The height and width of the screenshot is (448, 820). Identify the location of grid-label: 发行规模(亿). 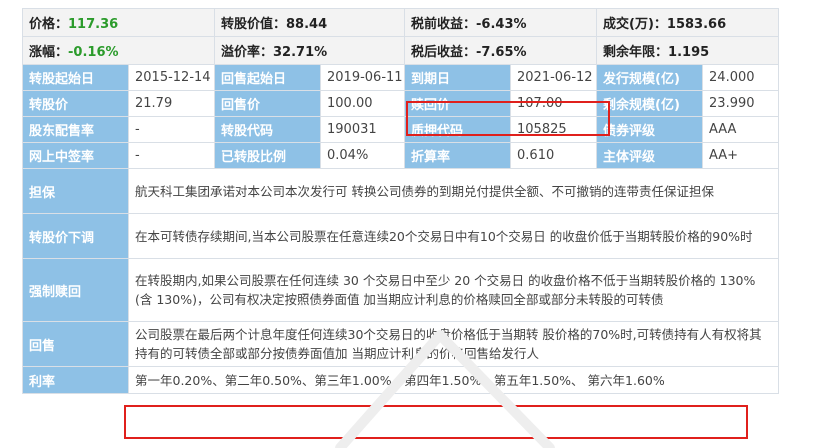
(650, 77).